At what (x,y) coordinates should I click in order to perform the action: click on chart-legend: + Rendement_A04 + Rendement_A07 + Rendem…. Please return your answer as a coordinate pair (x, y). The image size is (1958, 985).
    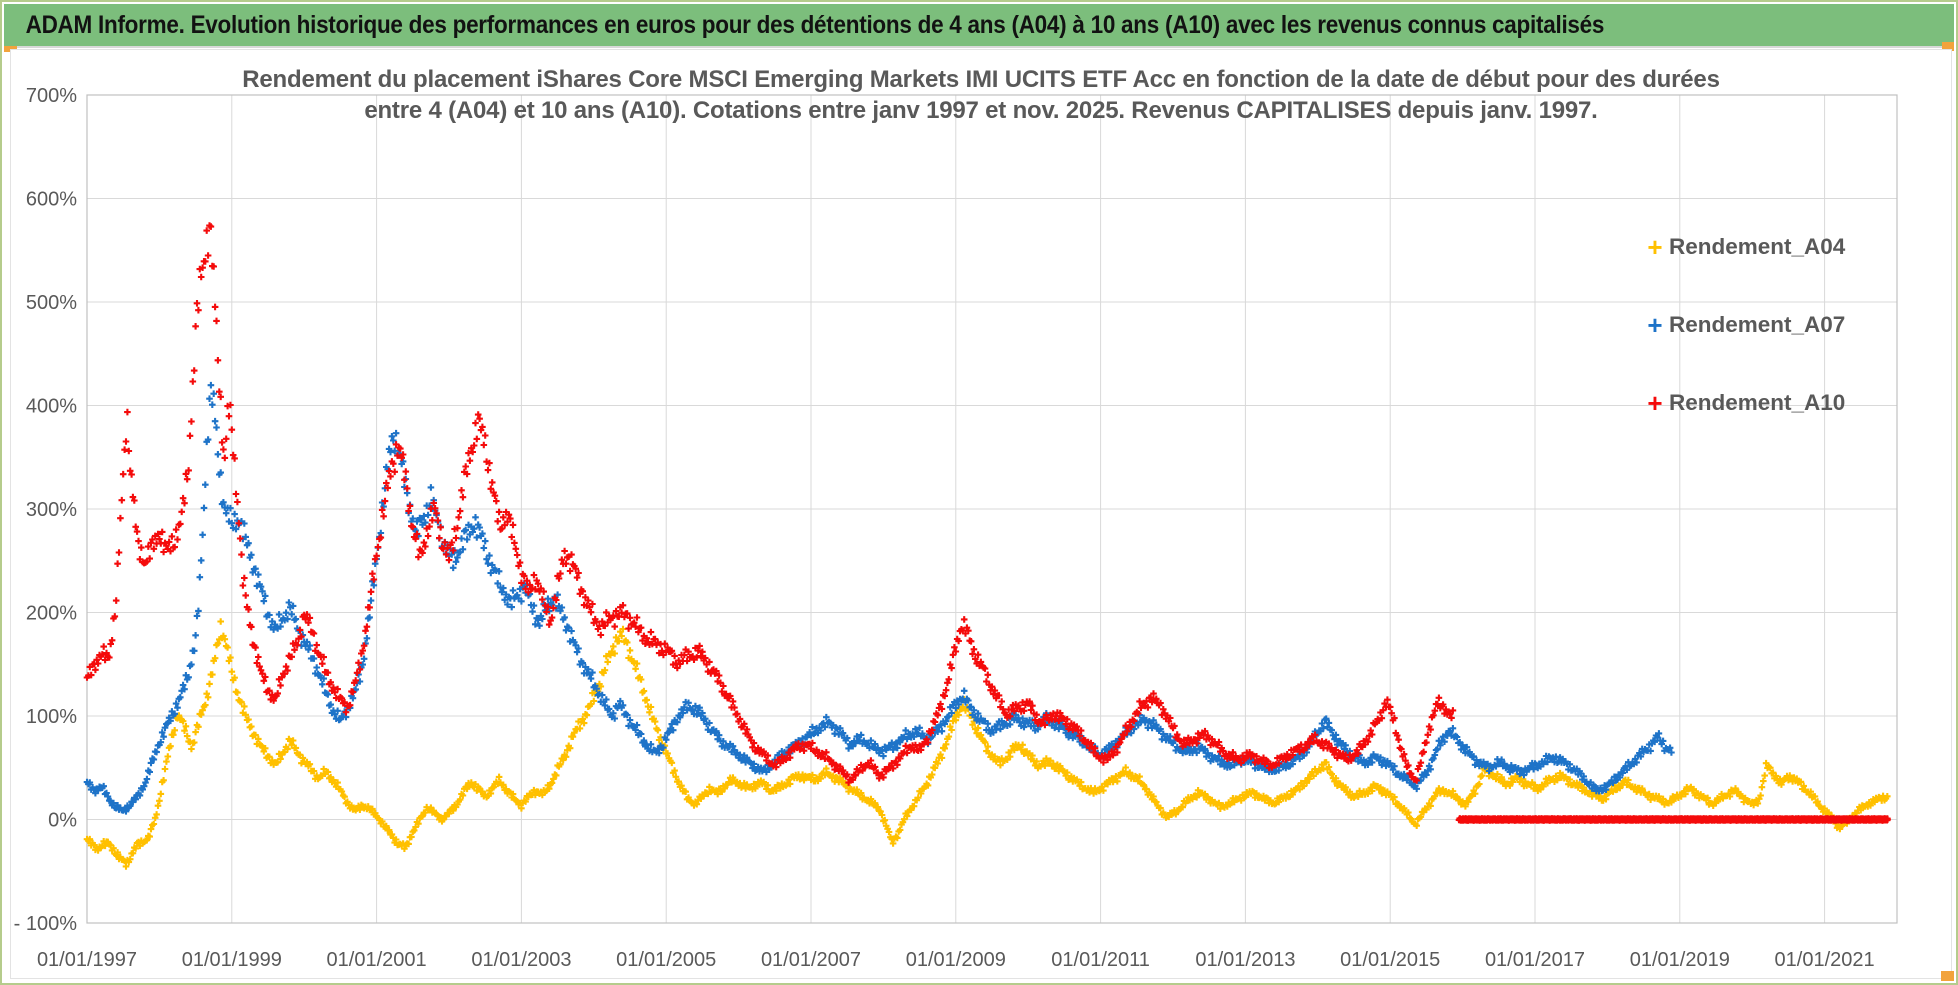
    Looking at the image, I should click on (1745, 349).